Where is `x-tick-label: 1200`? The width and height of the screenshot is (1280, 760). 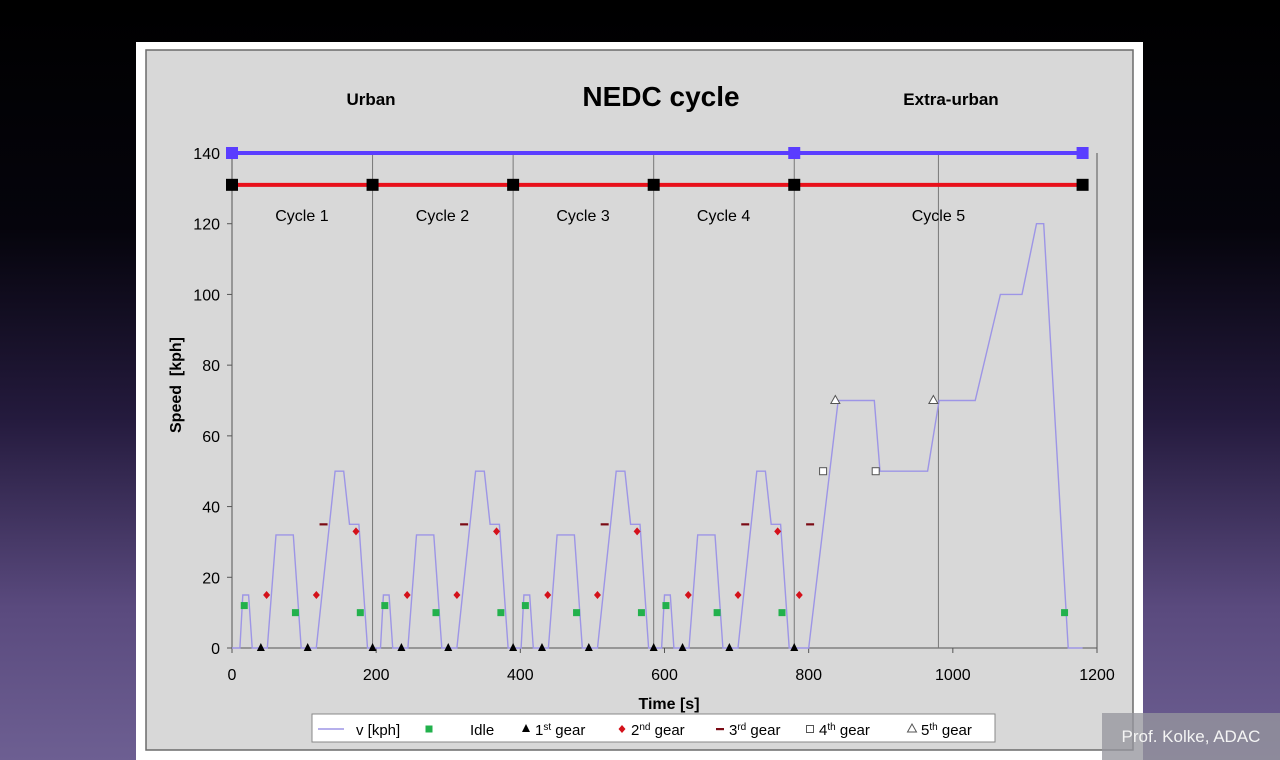
x-tick-label: 1200 is located at coordinates (1097, 675).